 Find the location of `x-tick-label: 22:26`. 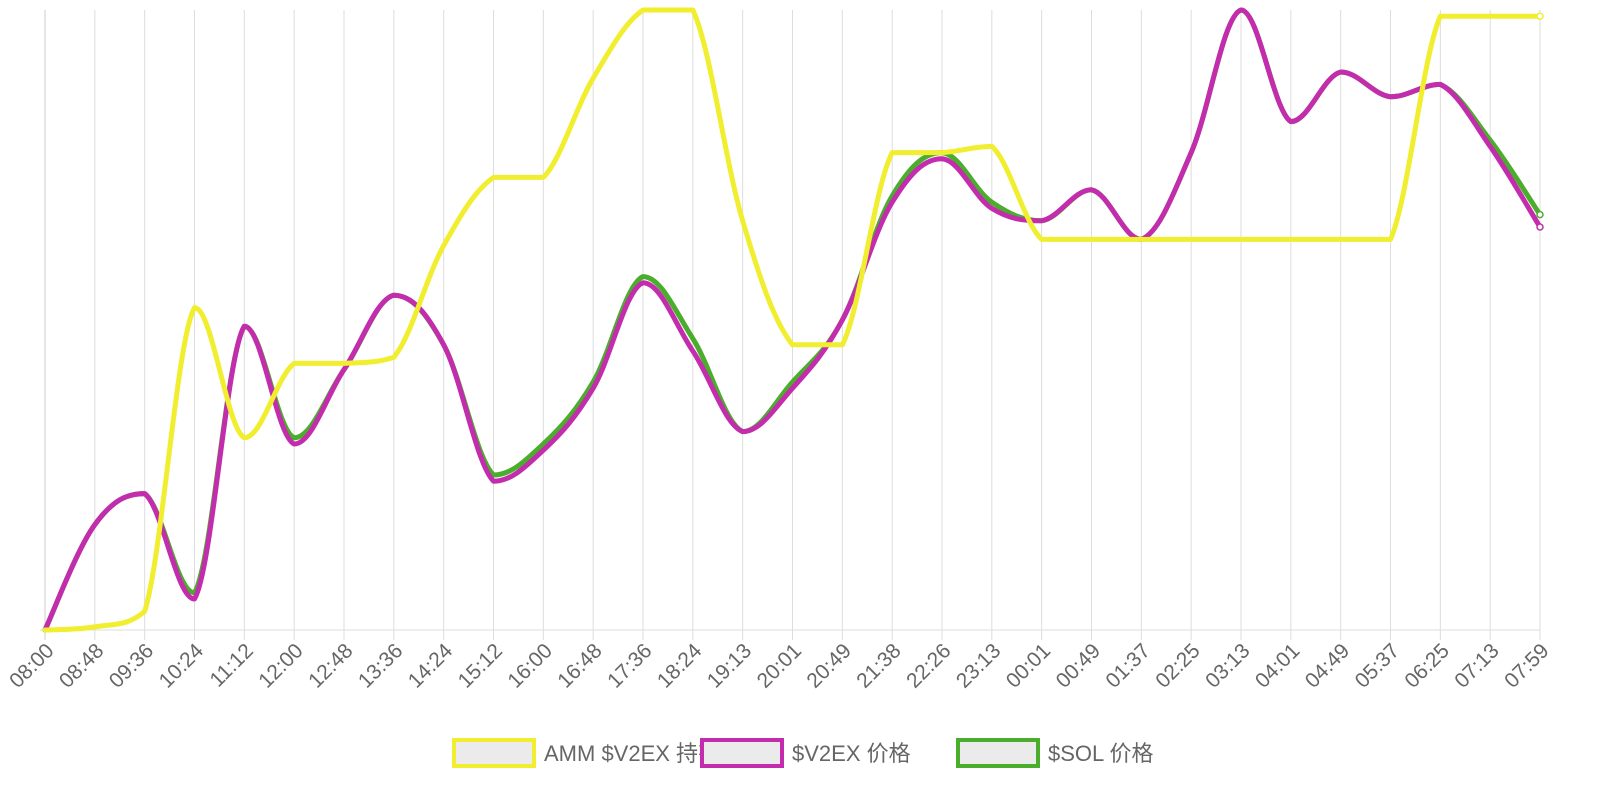

x-tick-label: 22:26 is located at coordinates (928, 665).